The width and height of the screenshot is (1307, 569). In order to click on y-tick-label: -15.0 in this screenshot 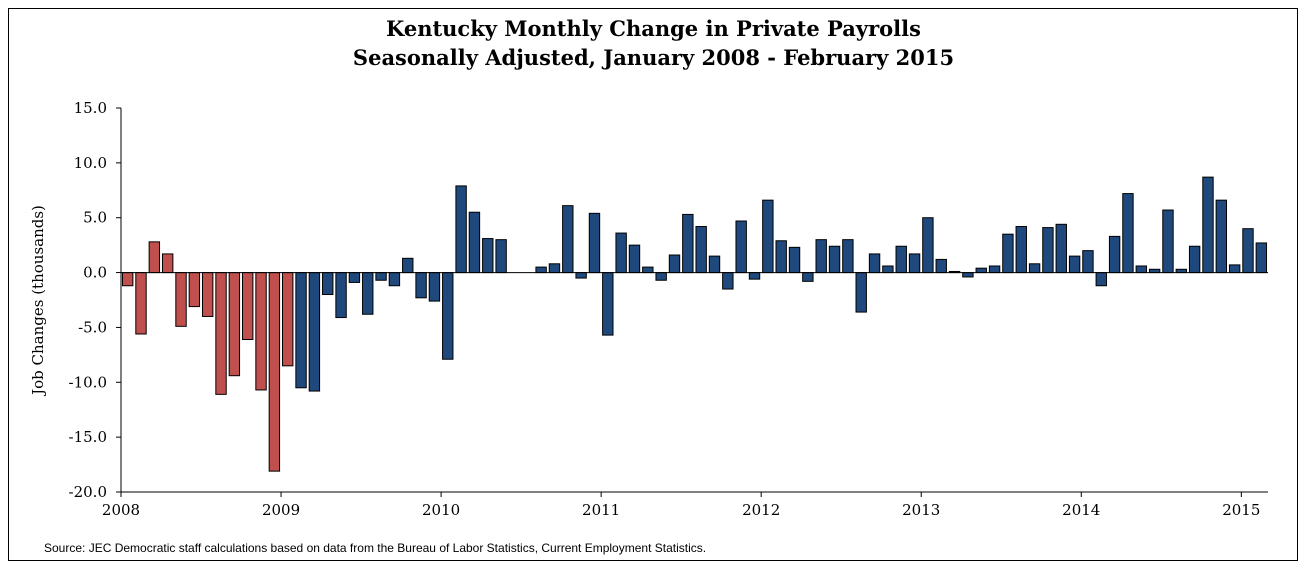, I will do `click(88, 437)`.